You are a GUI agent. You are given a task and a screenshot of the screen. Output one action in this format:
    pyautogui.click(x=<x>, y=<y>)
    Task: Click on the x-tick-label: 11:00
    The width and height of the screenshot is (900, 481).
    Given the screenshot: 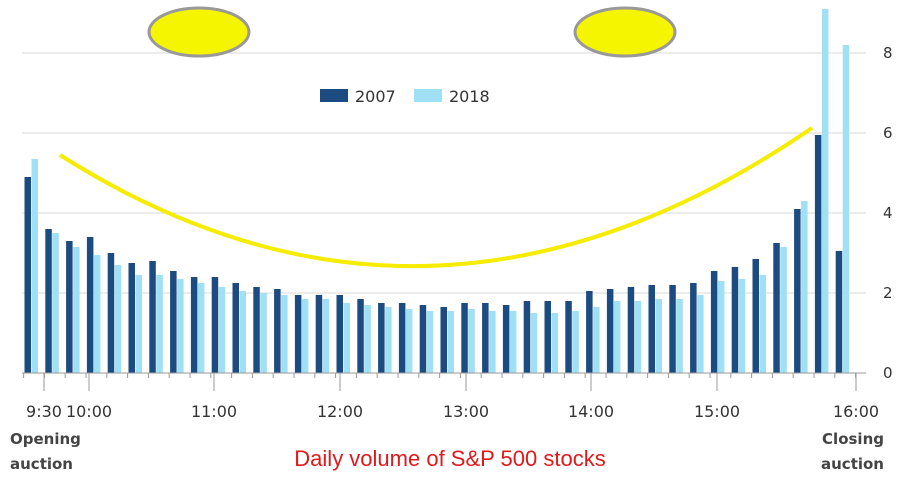 What is the action you would take?
    pyautogui.click(x=214, y=411)
    